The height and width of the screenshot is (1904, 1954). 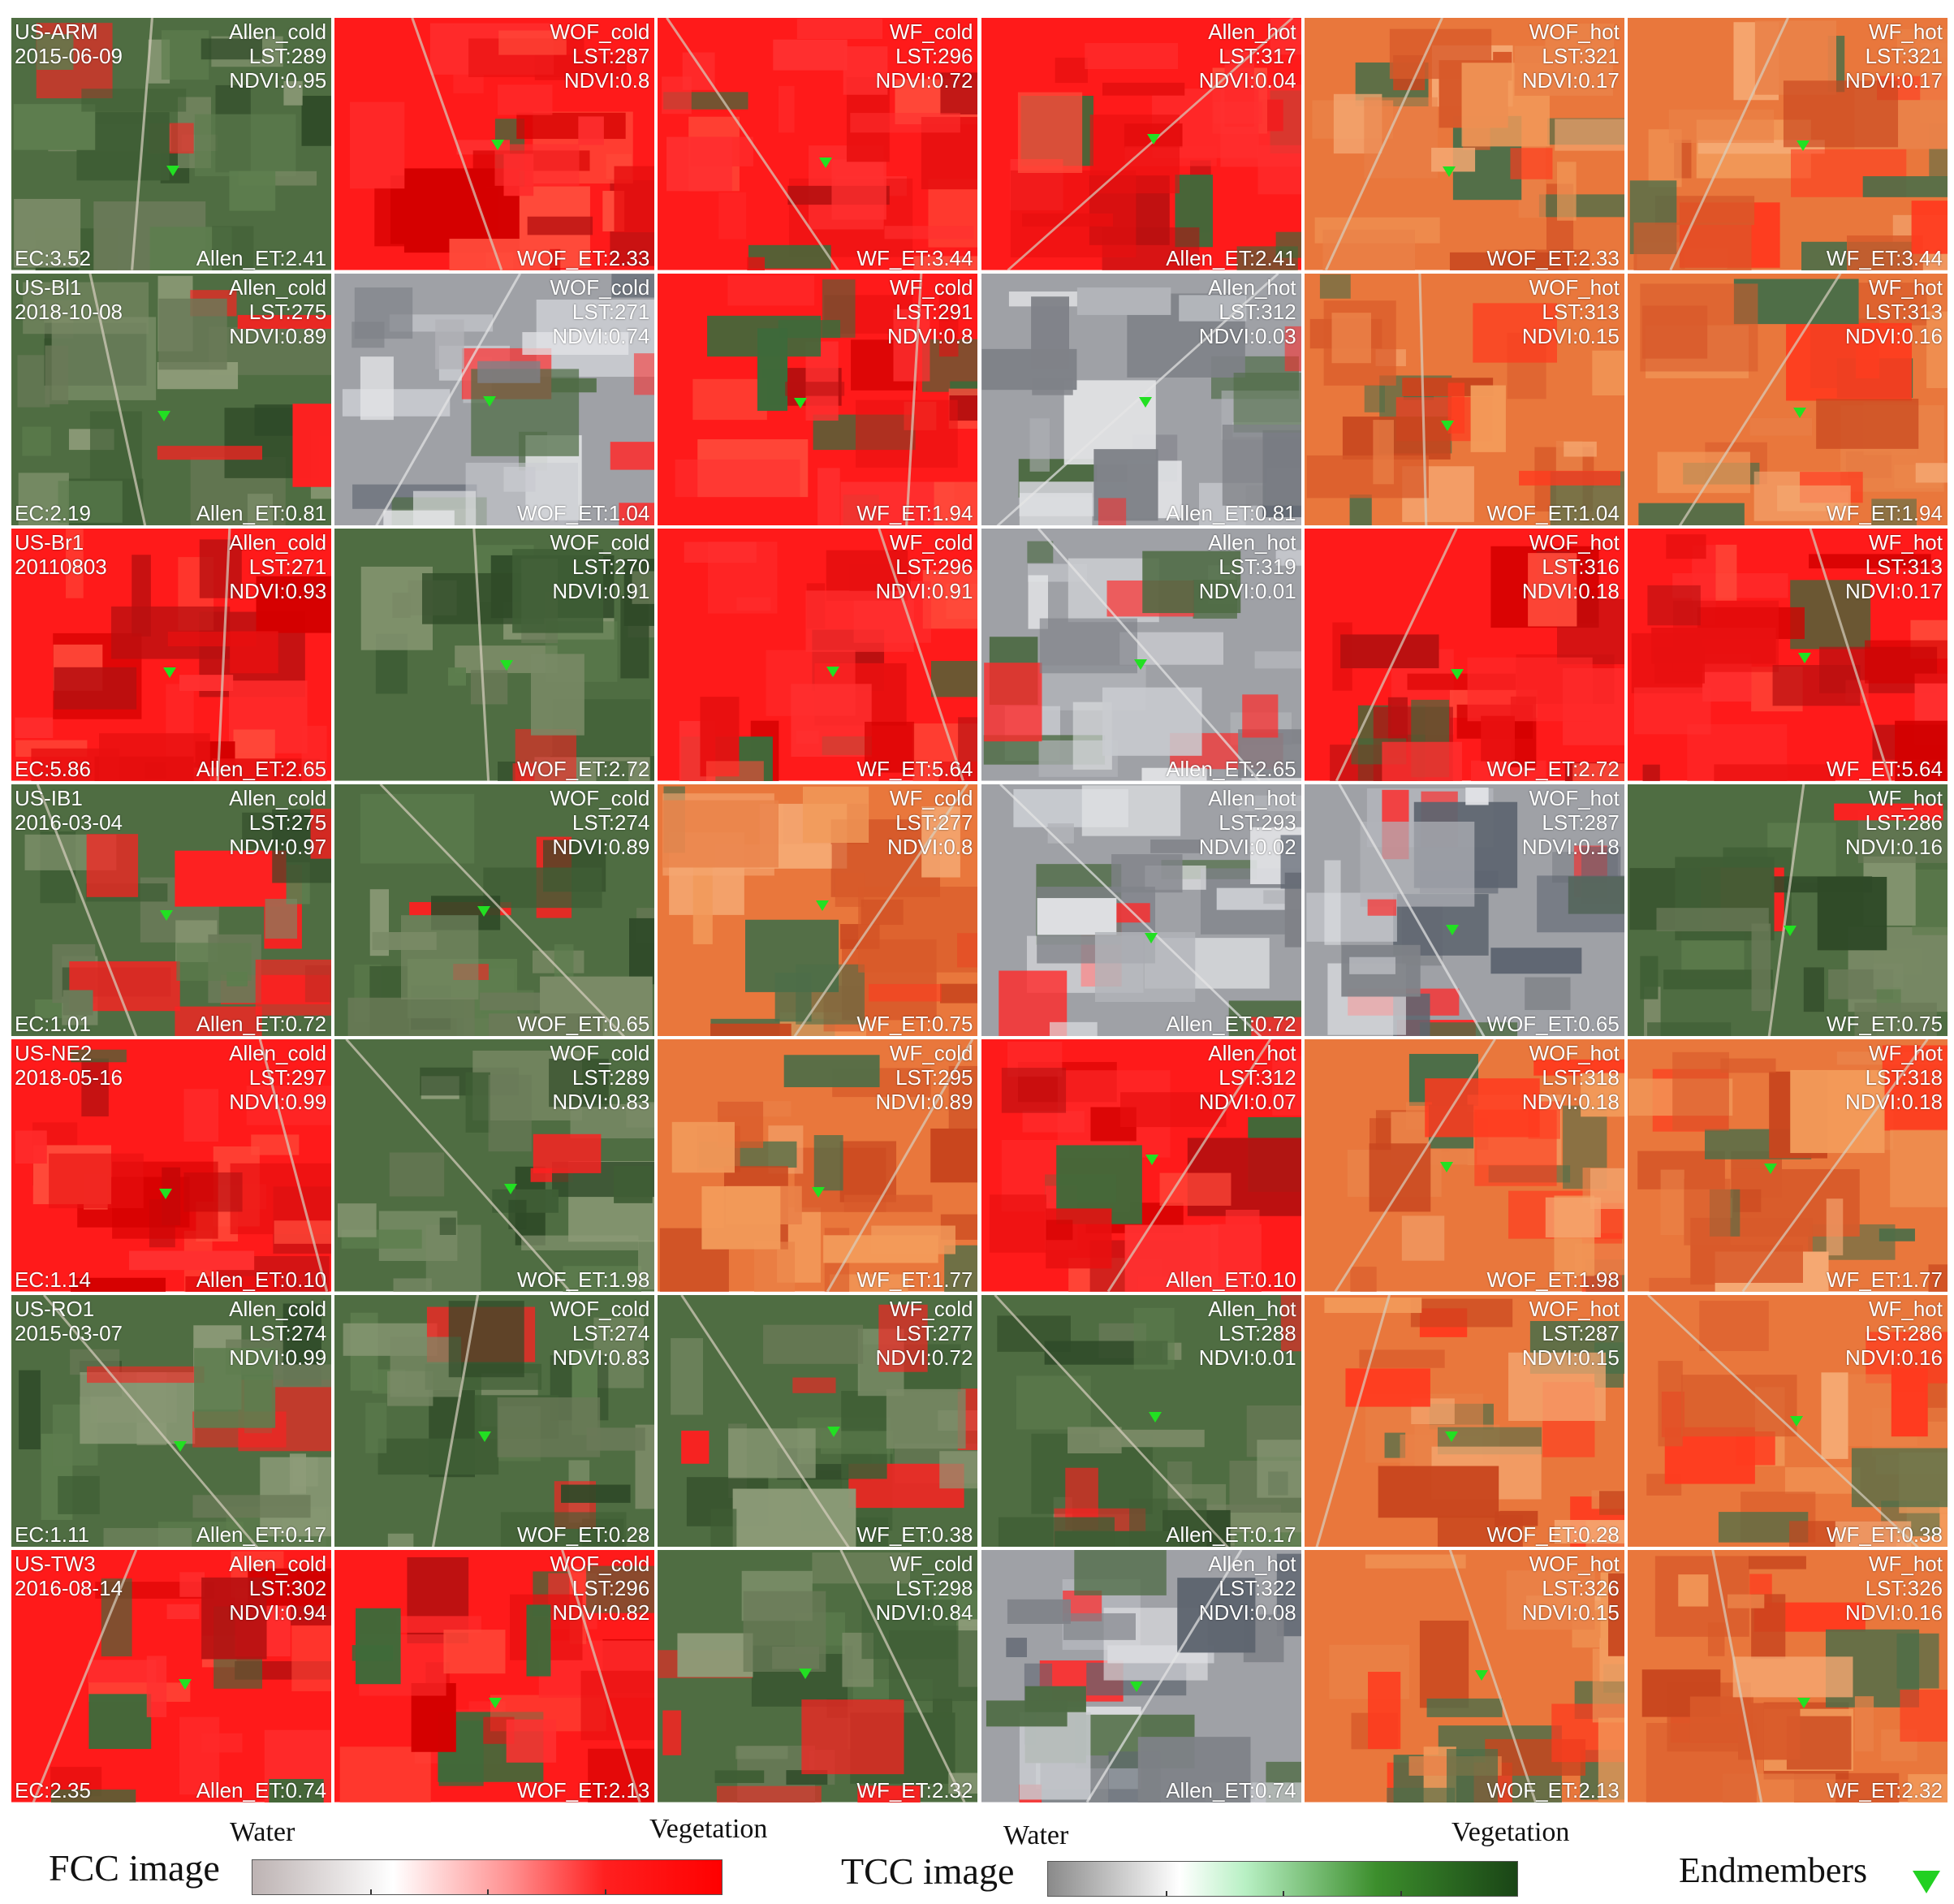 I want to click on lst-value: LST:287, so click(x=611, y=56).